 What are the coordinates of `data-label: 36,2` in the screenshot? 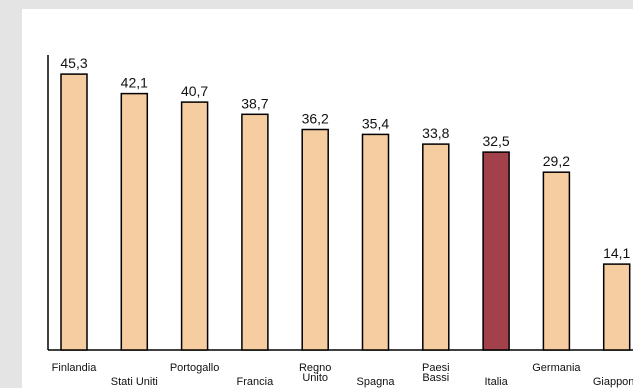 It's located at (315, 119).